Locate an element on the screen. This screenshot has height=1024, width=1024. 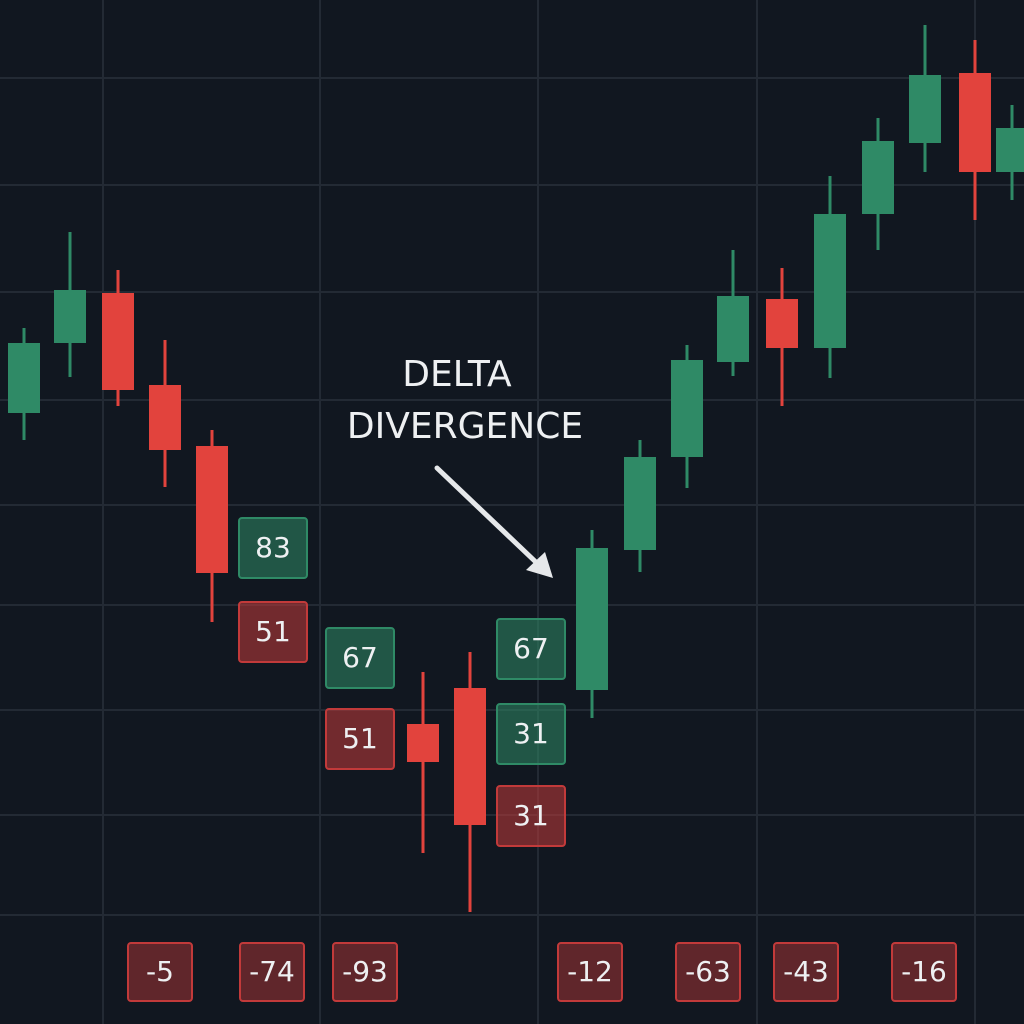
delta-label: -63 is located at coordinates (708, 971).